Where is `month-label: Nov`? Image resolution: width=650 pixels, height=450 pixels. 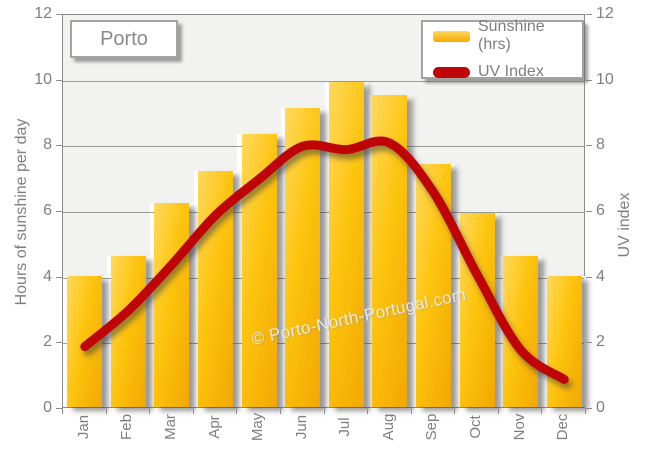 month-label: Nov is located at coordinates (519, 427).